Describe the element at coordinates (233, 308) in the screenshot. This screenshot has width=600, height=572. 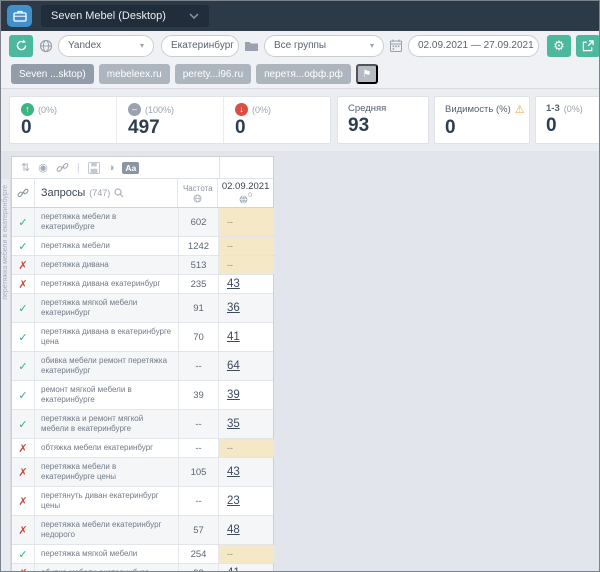
I see `position-link: 36` at that location.